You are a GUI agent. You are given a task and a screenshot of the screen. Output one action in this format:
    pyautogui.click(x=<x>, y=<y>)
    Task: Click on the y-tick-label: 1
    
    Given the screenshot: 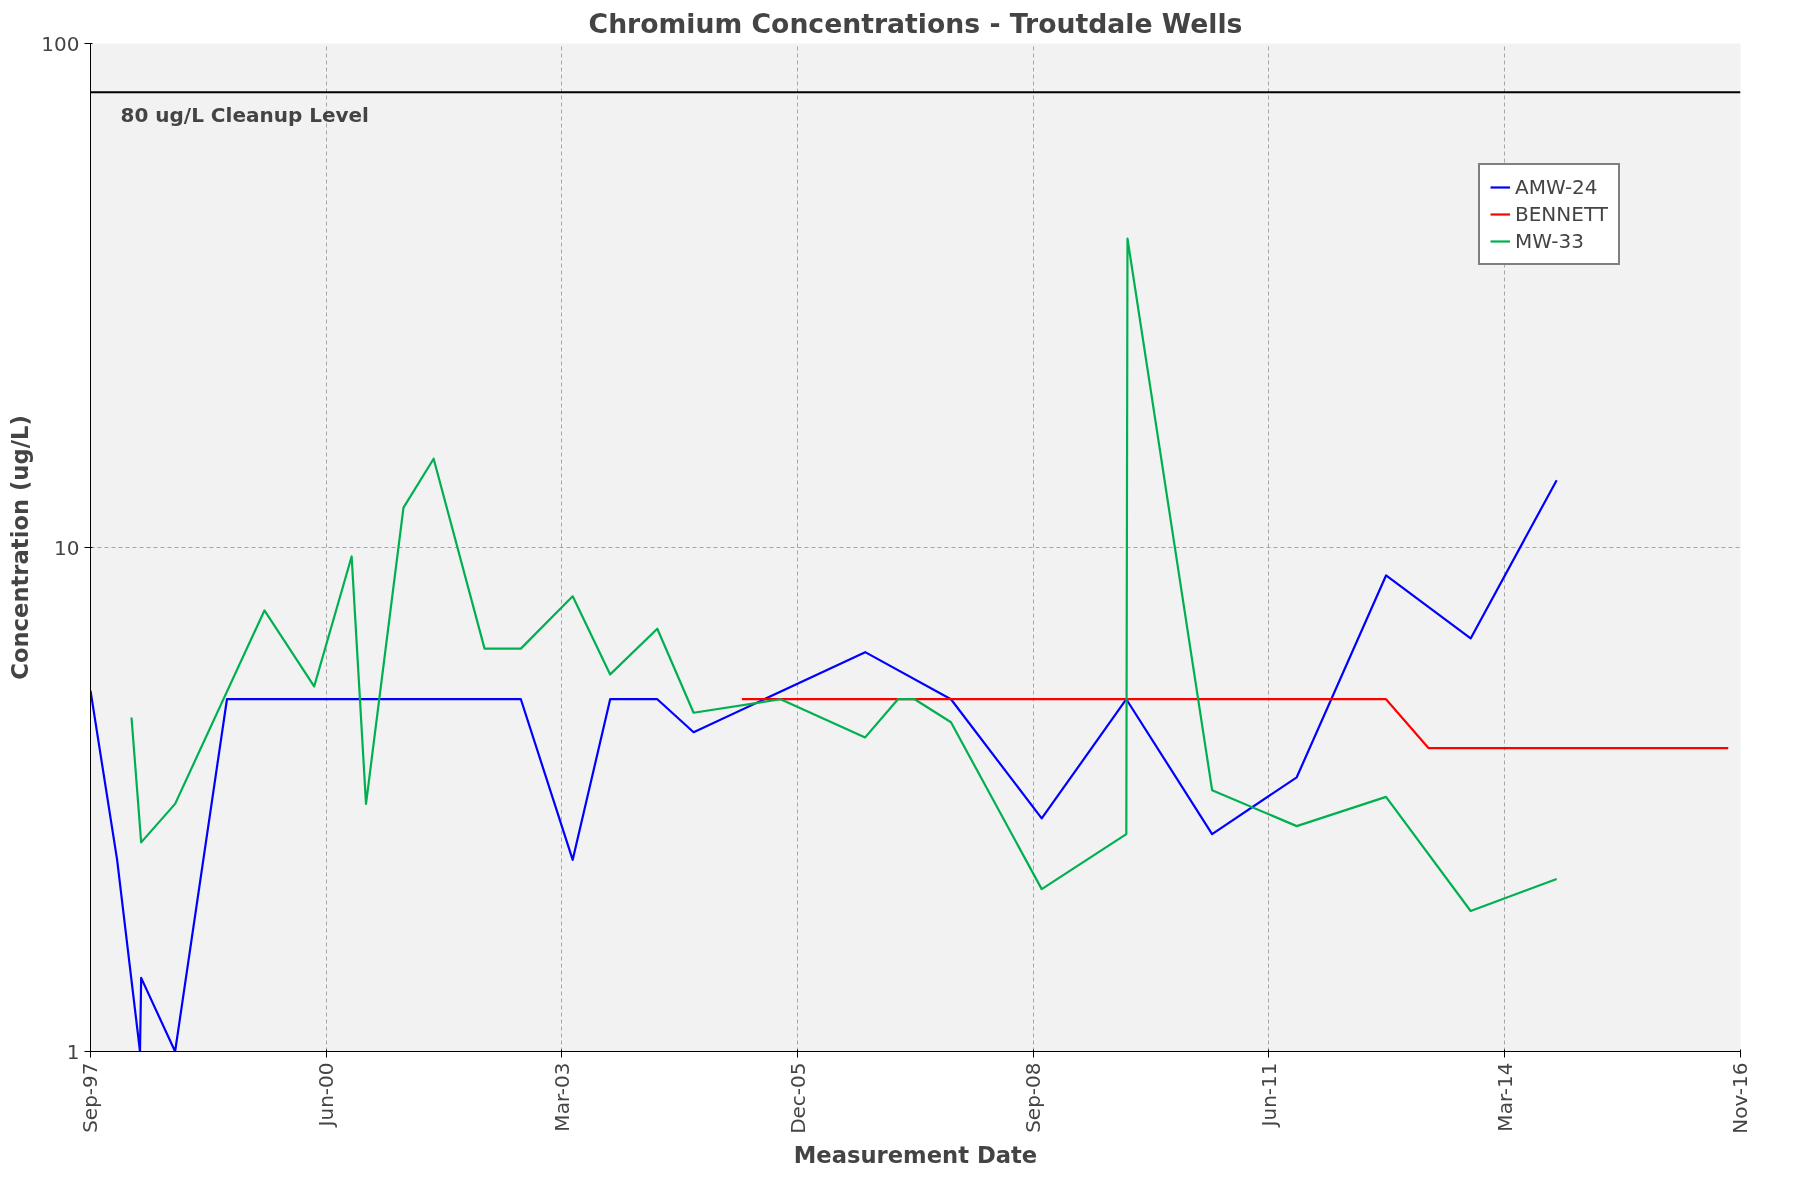 What is the action you would take?
    pyautogui.click(x=73, y=1051)
    